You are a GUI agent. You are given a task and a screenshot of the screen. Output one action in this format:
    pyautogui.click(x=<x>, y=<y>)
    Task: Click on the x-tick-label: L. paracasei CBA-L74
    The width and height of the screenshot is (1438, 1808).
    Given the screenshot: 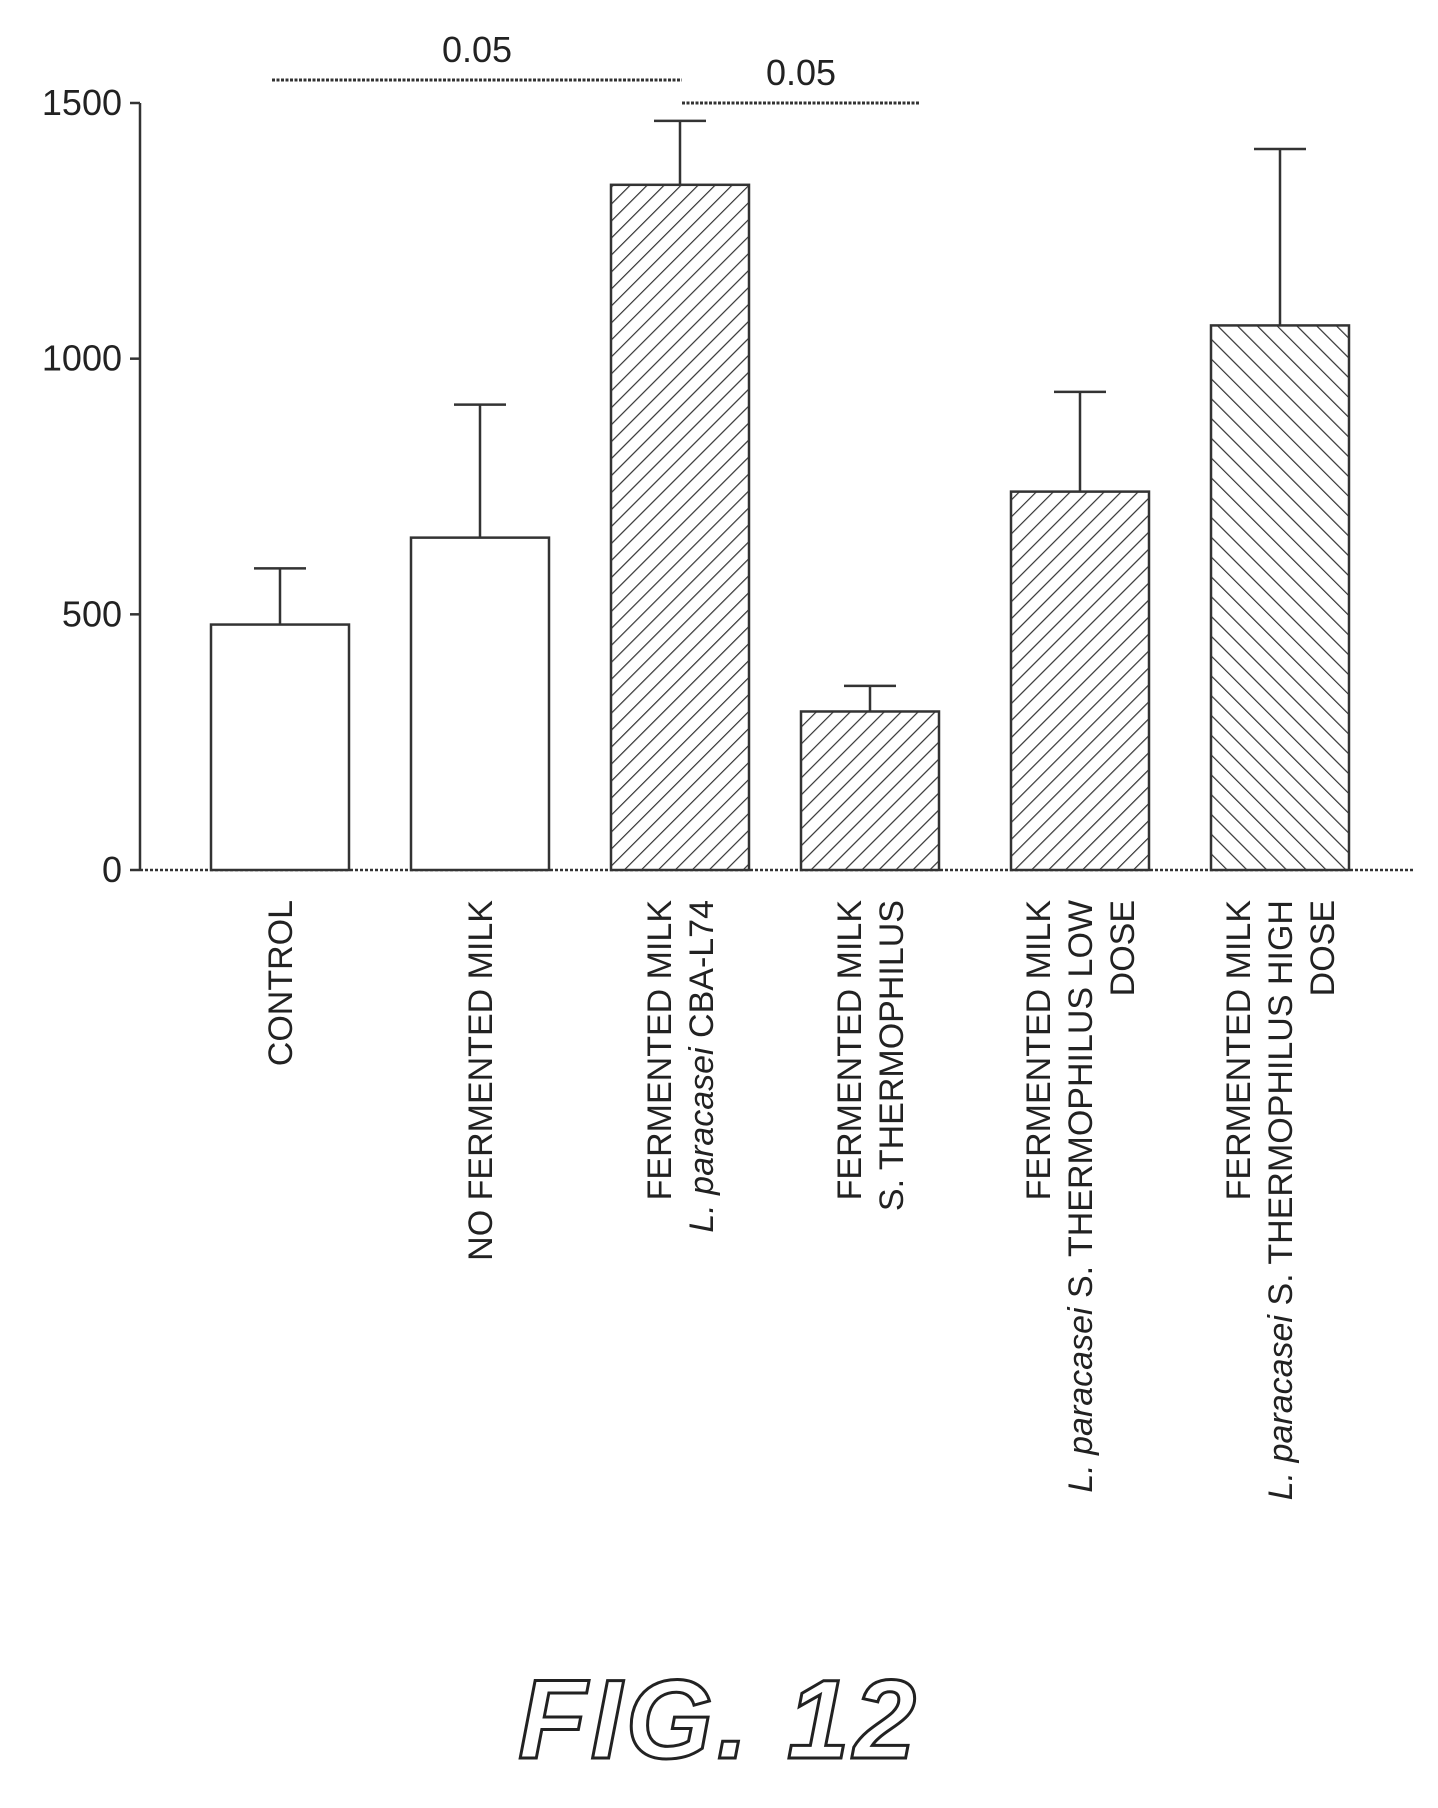 What is the action you would take?
    pyautogui.click(x=702, y=1066)
    